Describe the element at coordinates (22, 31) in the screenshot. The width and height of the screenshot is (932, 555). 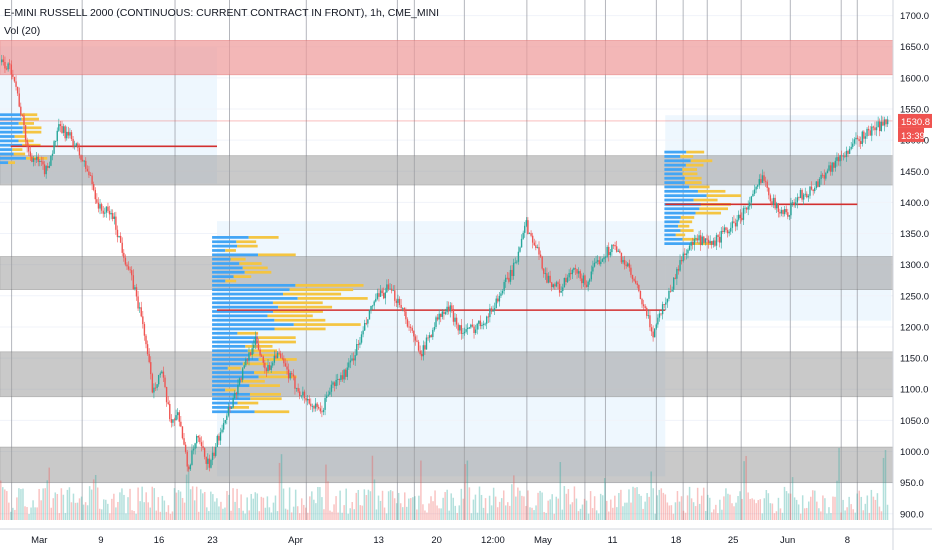
I see `volume-indicator-label: Vol (20)` at that location.